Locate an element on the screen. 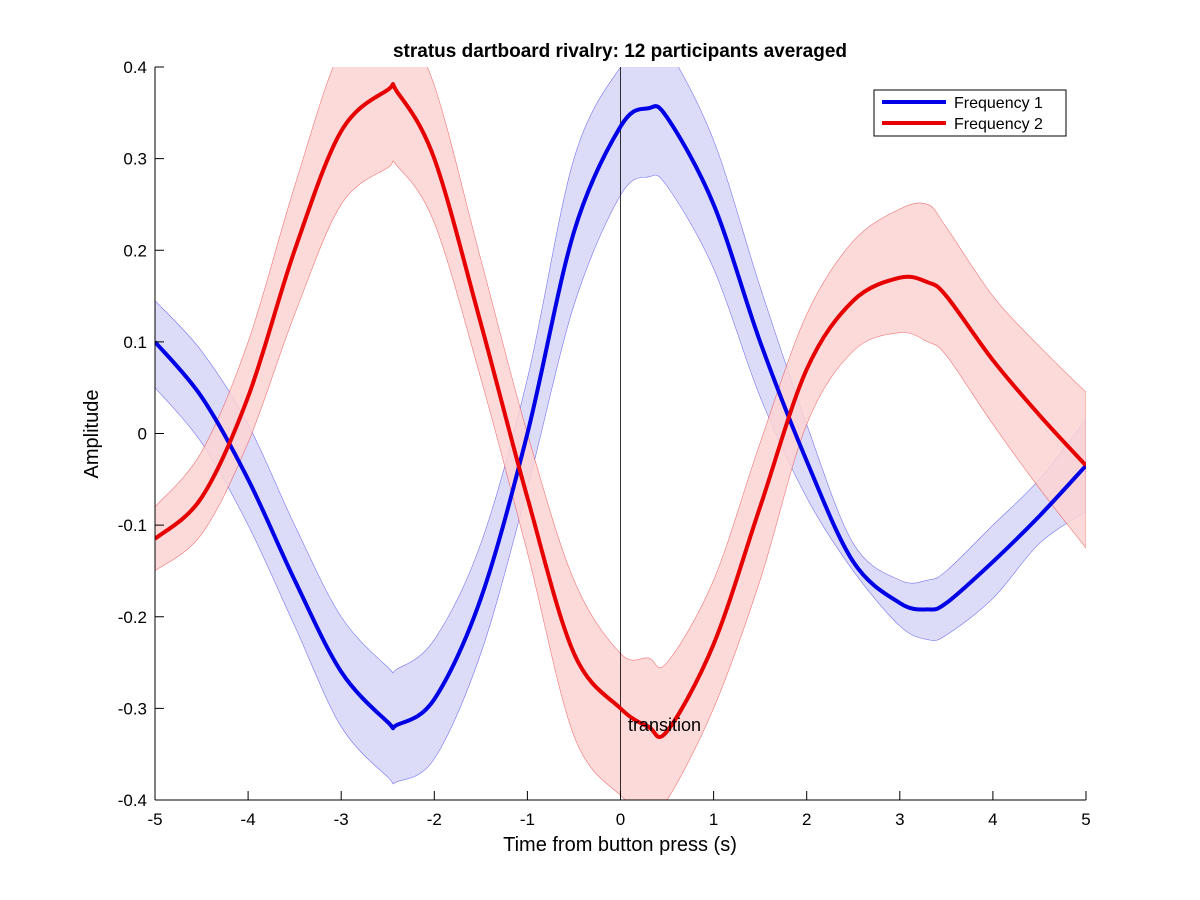 This screenshot has height=900, width=1200. y-axis-label: Amplitude is located at coordinates (92, 434).